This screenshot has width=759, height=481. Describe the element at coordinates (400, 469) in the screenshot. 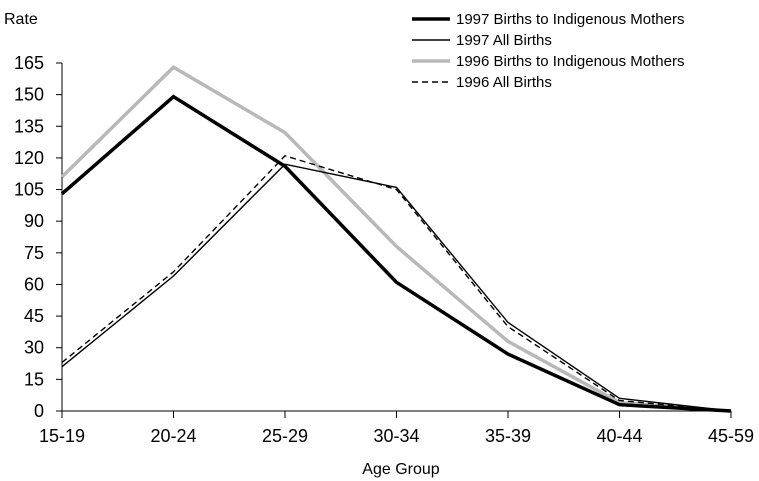

I see `x-axis-title: Age Group` at that location.